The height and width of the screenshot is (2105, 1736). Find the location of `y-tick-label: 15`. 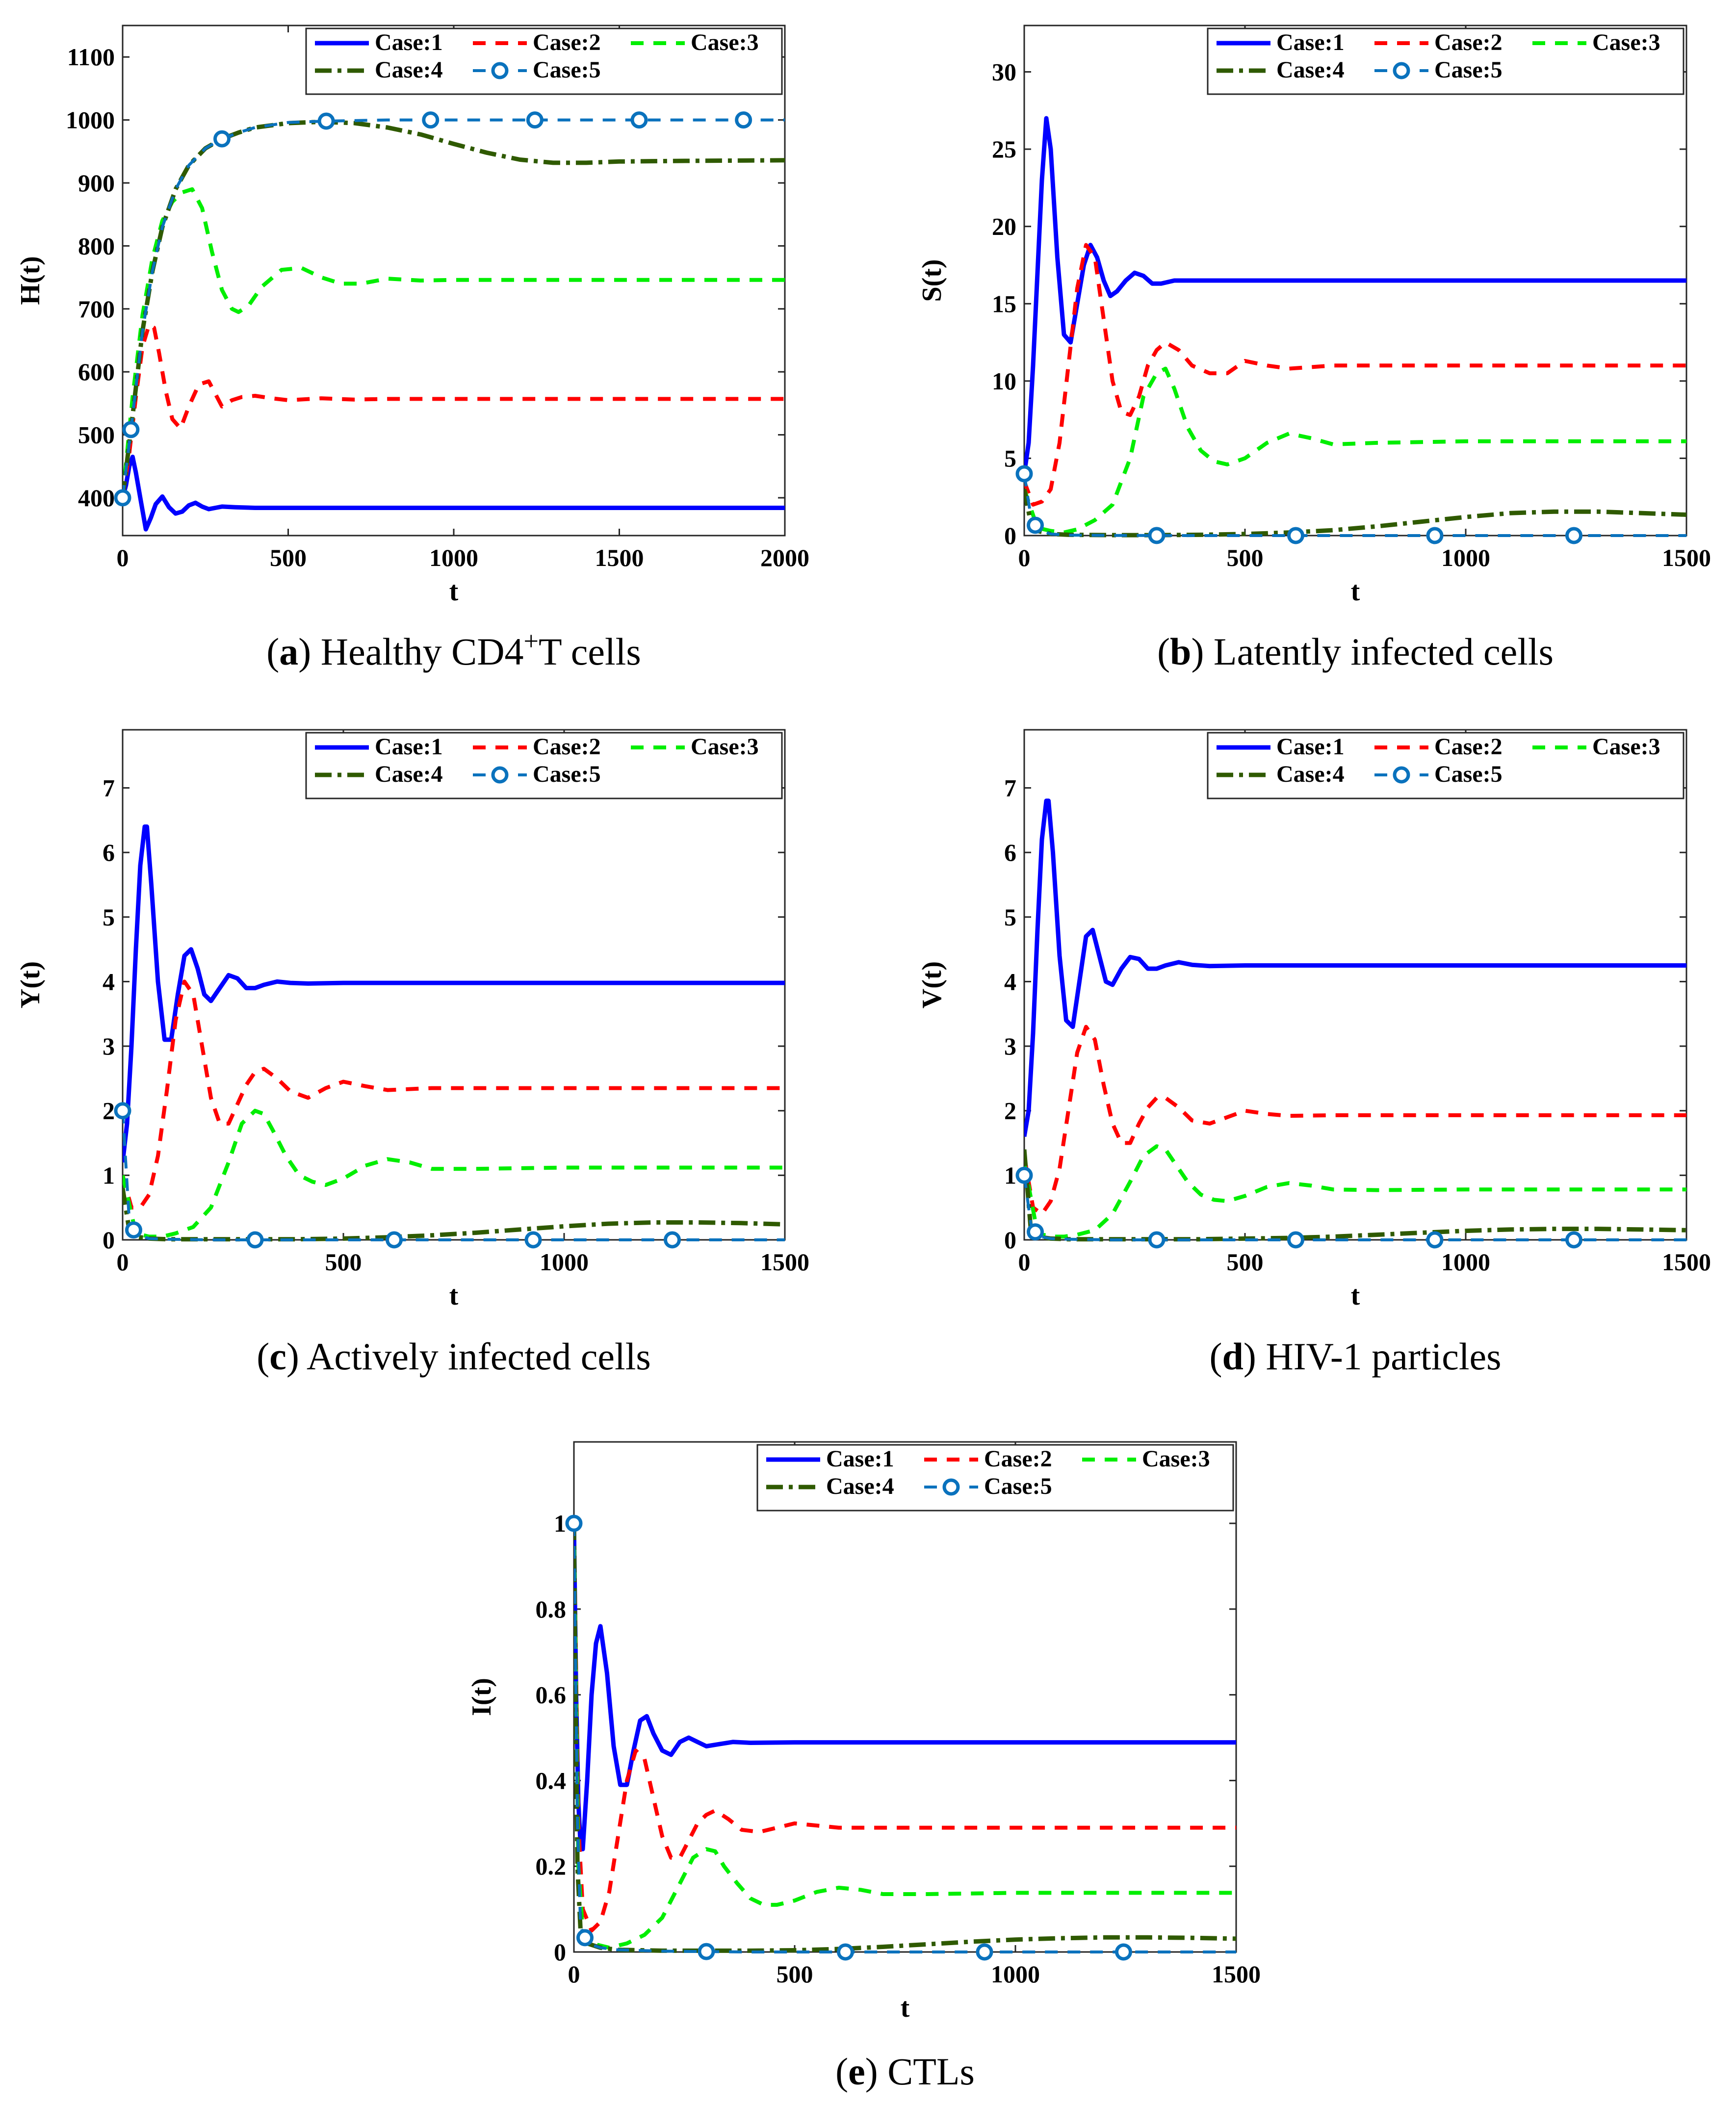

y-tick-label: 15 is located at coordinates (1004, 303).